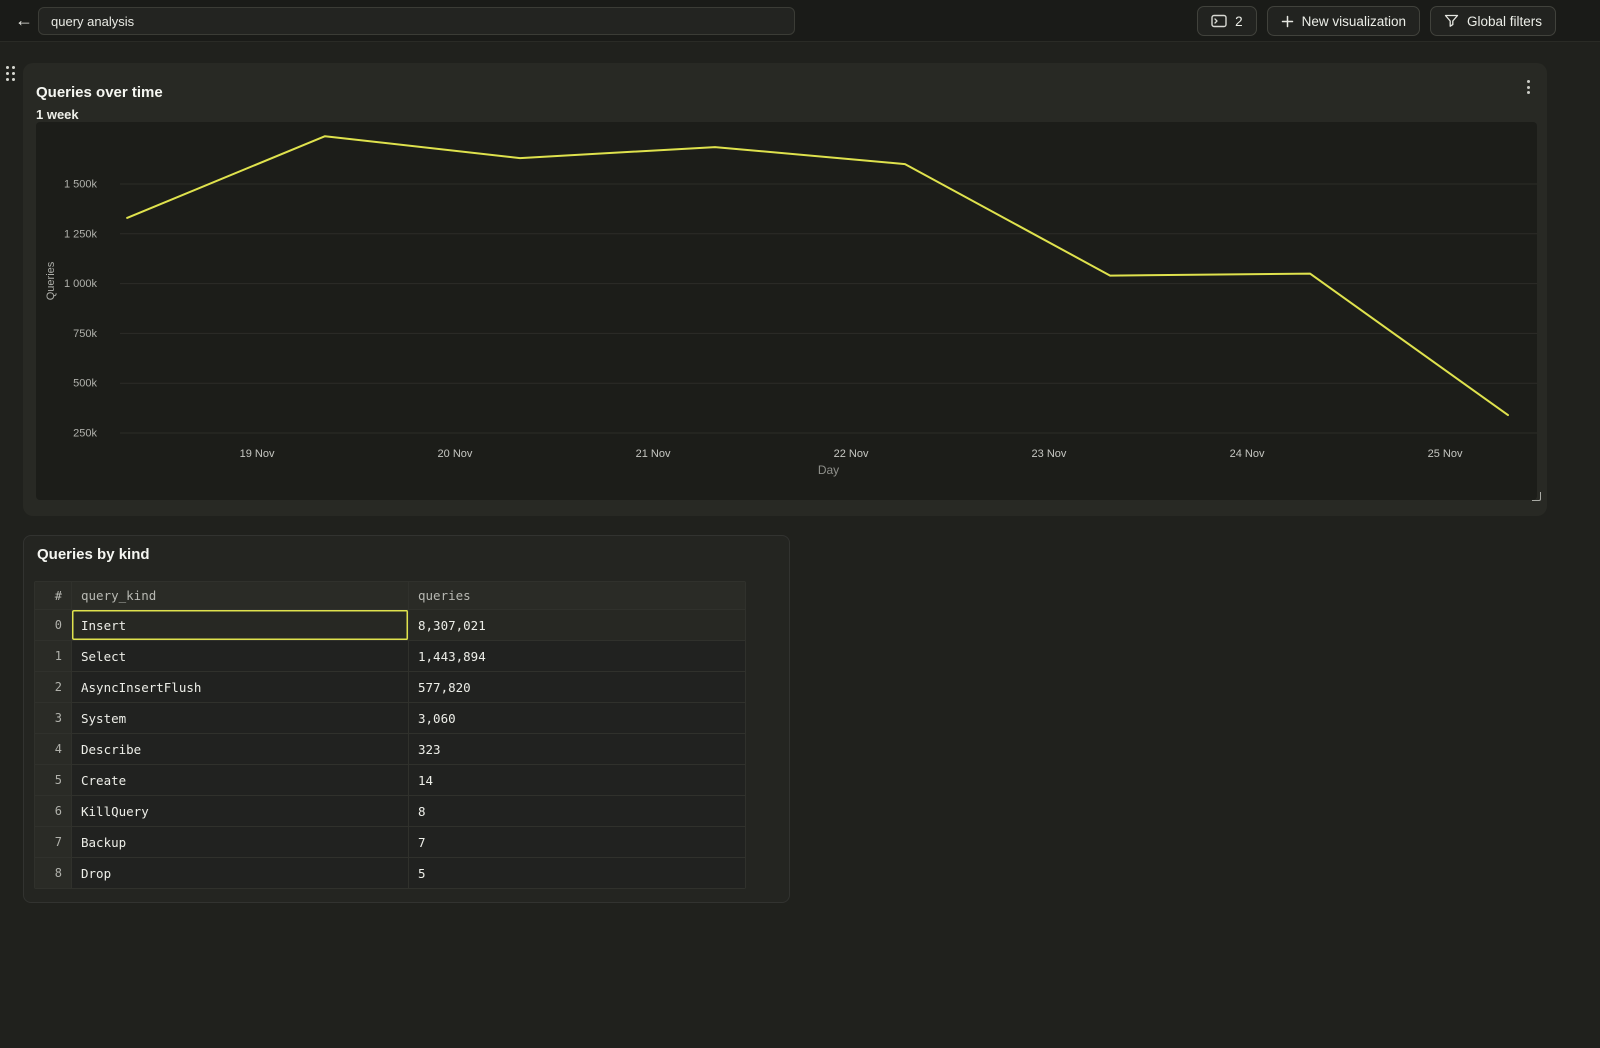 The height and width of the screenshot is (1048, 1600). What do you see at coordinates (85, 384) in the screenshot?
I see `y-tick-label: 500k` at bounding box center [85, 384].